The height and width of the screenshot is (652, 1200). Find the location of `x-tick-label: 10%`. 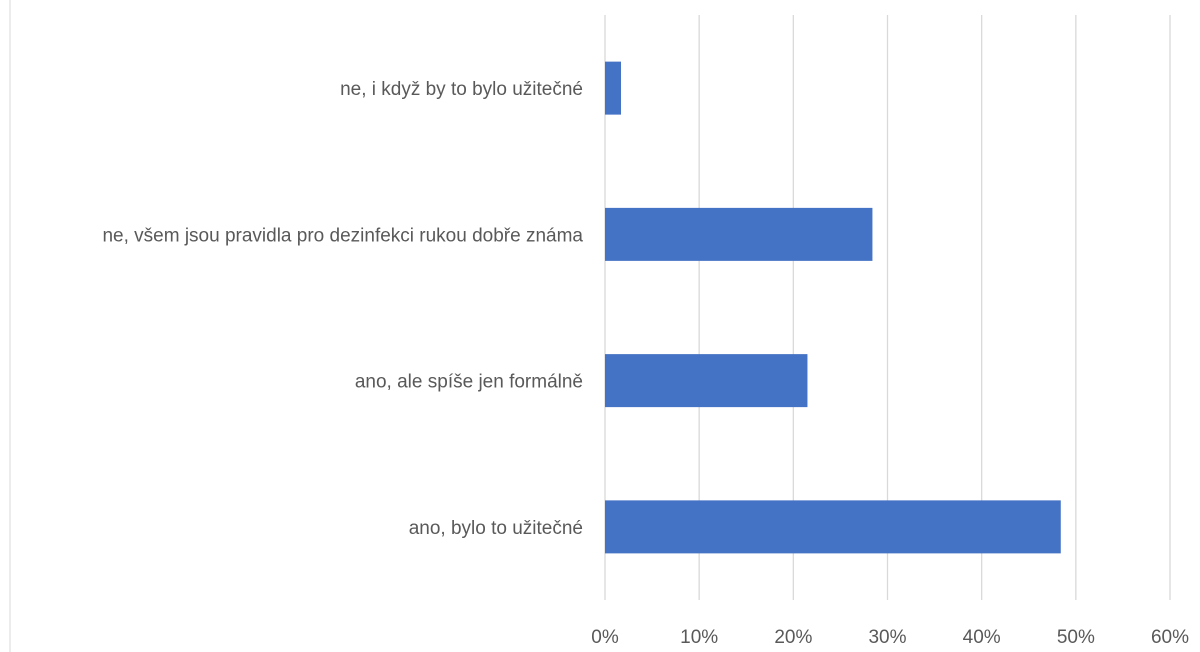

x-tick-label: 10% is located at coordinates (699, 637).